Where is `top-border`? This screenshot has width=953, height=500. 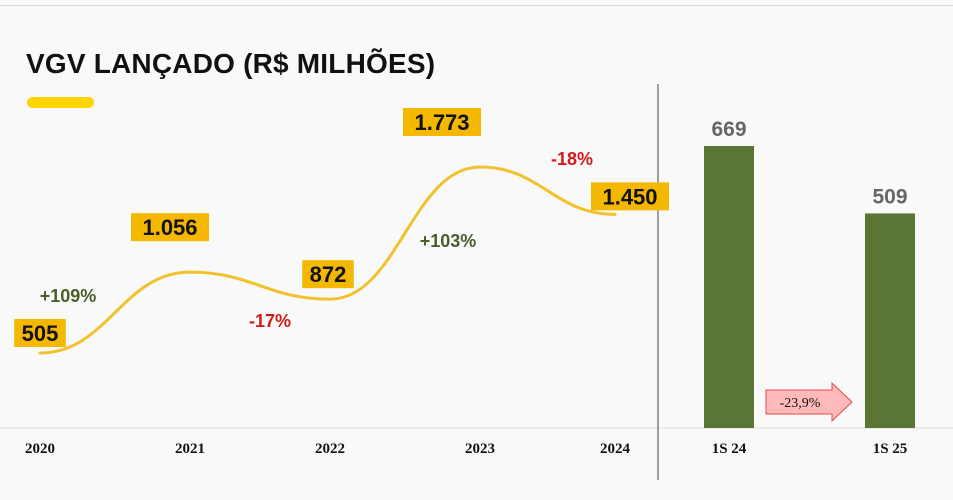
top-border is located at coordinates (476, 5).